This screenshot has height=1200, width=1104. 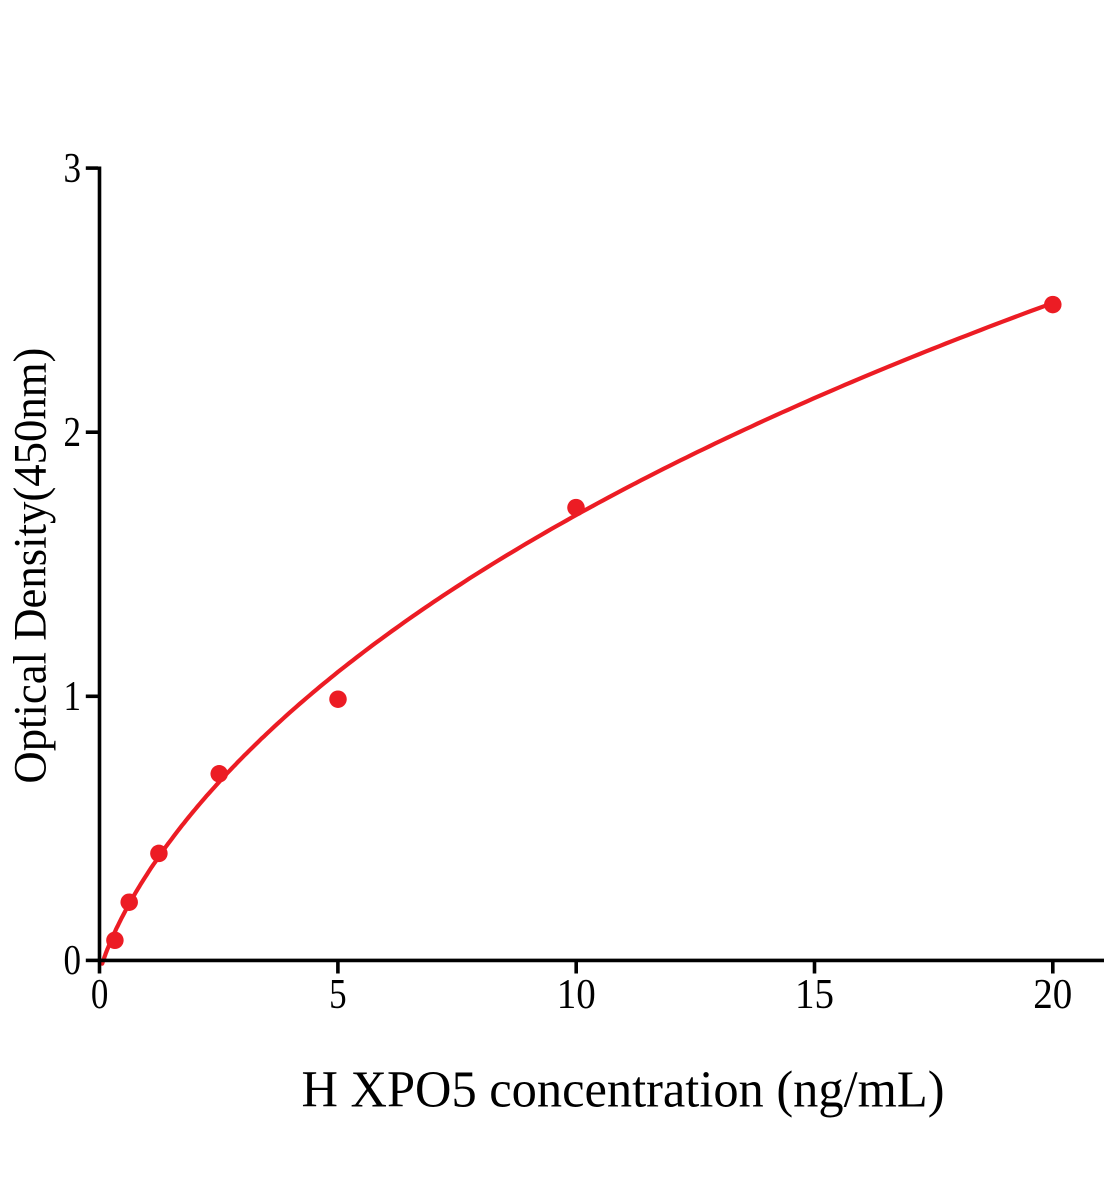 What do you see at coordinates (1052, 995) in the screenshot?
I see `svg-text: 20` at bounding box center [1052, 995].